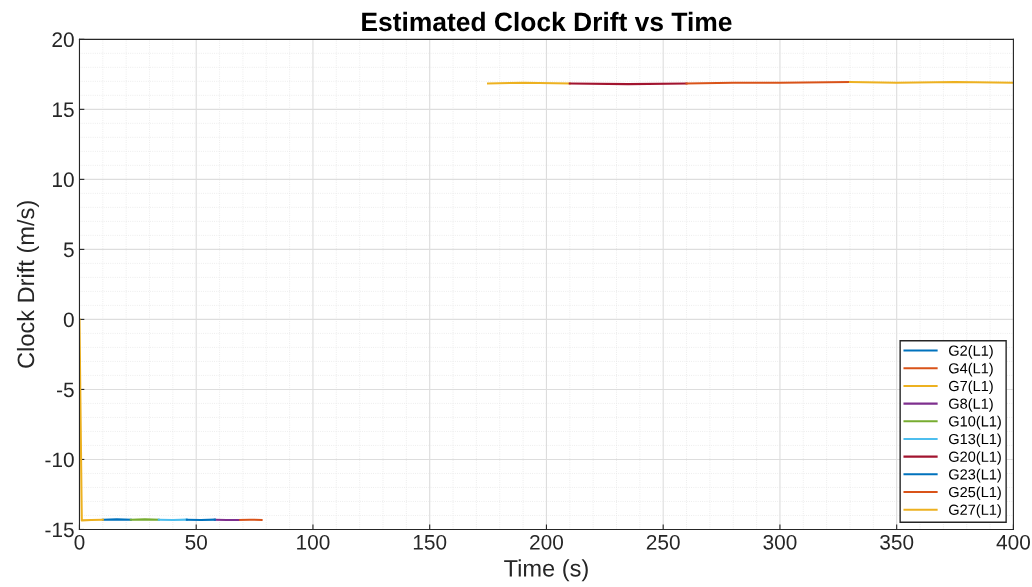  What do you see at coordinates (59, 460) in the screenshot?
I see `y-tick-label: -10` at bounding box center [59, 460].